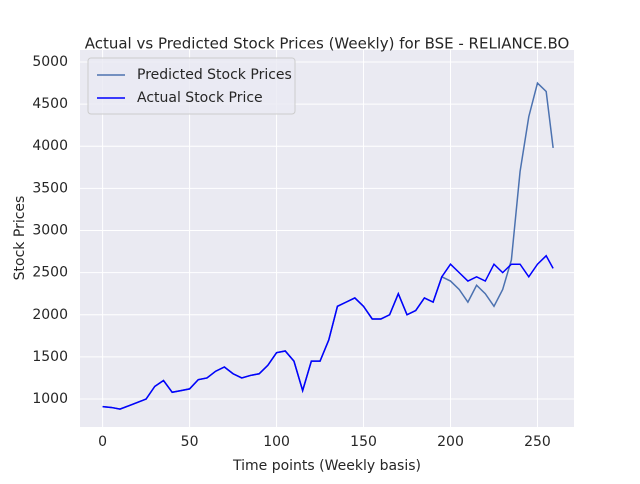 This screenshot has height=484, width=640. Describe the element at coordinates (50, 357) in the screenshot. I see `y-tick-label: 1500` at that location.